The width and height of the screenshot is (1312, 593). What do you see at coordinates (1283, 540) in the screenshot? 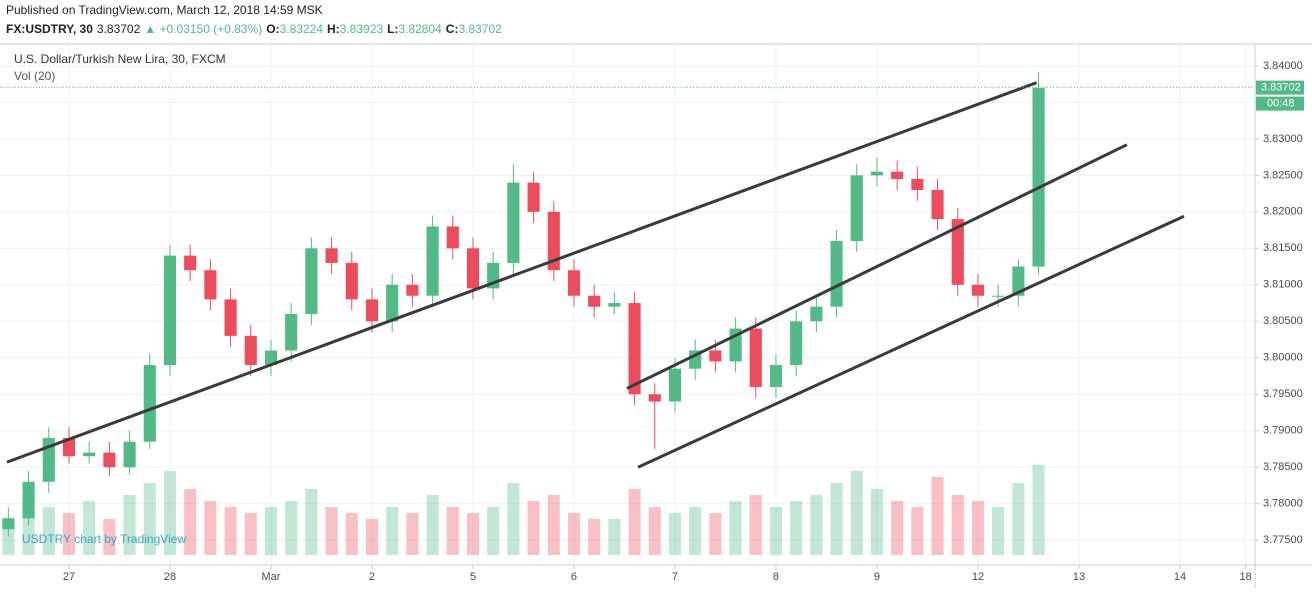
I see `y-tick-label: 3.77500` at bounding box center [1283, 540].